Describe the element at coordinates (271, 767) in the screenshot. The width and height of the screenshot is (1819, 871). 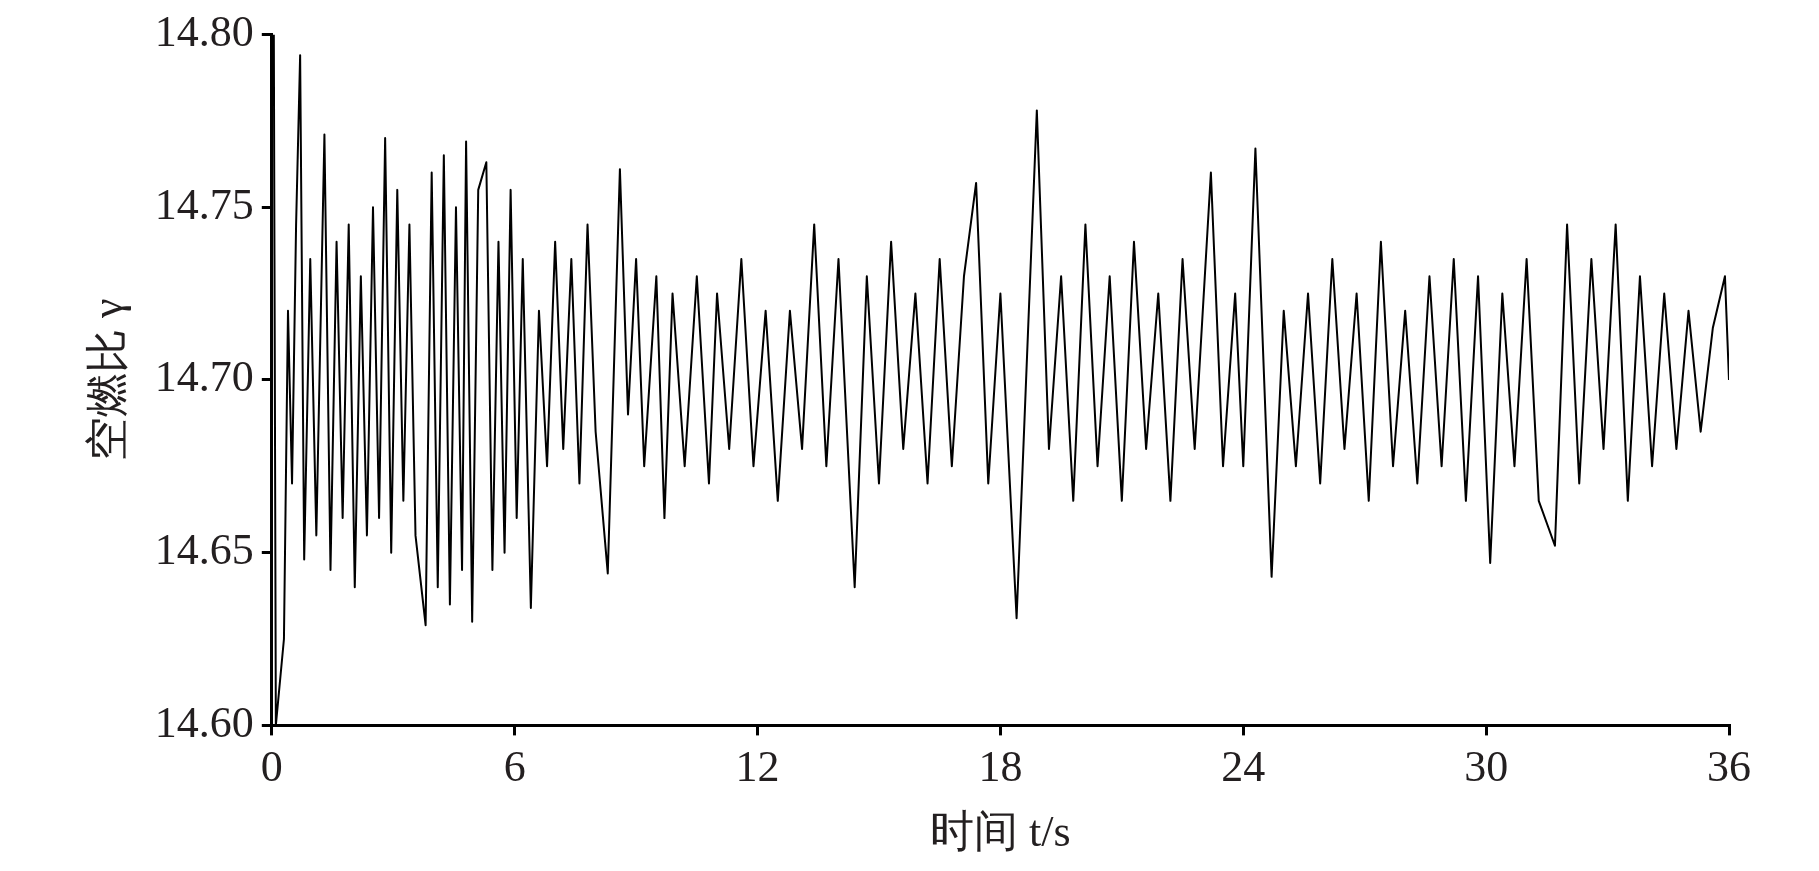
I see `x-tick-label: 0` at that location.